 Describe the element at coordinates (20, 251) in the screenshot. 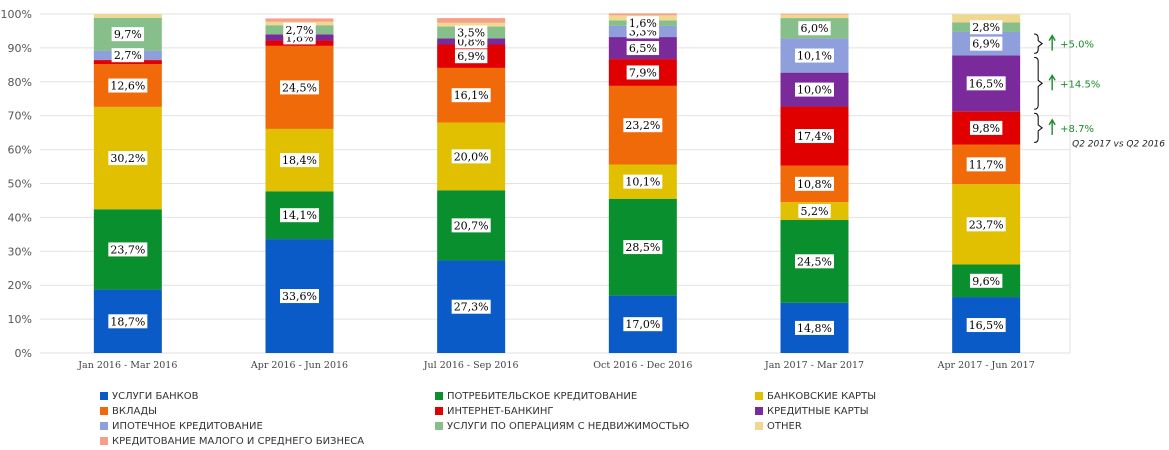

I see `y-tick-label: 30%` at that location.